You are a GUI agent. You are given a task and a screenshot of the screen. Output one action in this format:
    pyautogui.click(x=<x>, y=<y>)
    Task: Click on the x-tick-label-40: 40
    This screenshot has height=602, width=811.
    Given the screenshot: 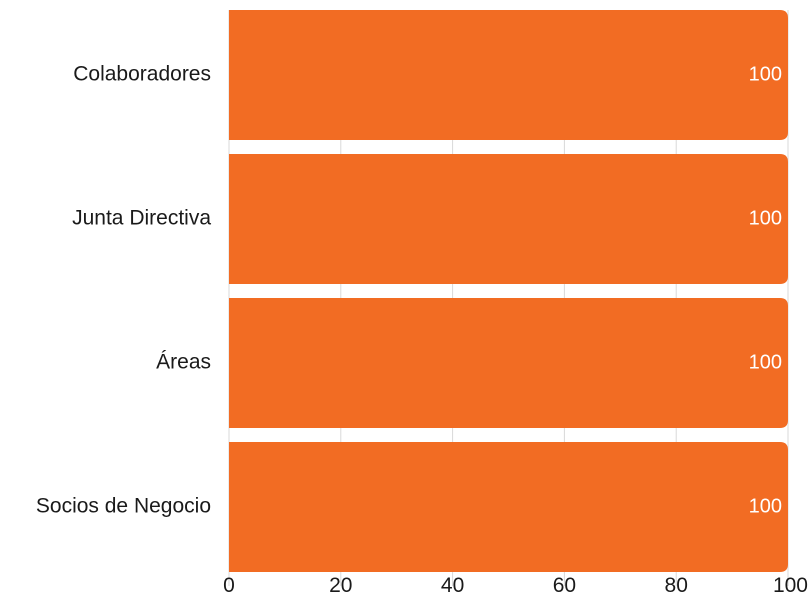 What is the action you would take?
    pyautogui.click(x=452, y=585)
    